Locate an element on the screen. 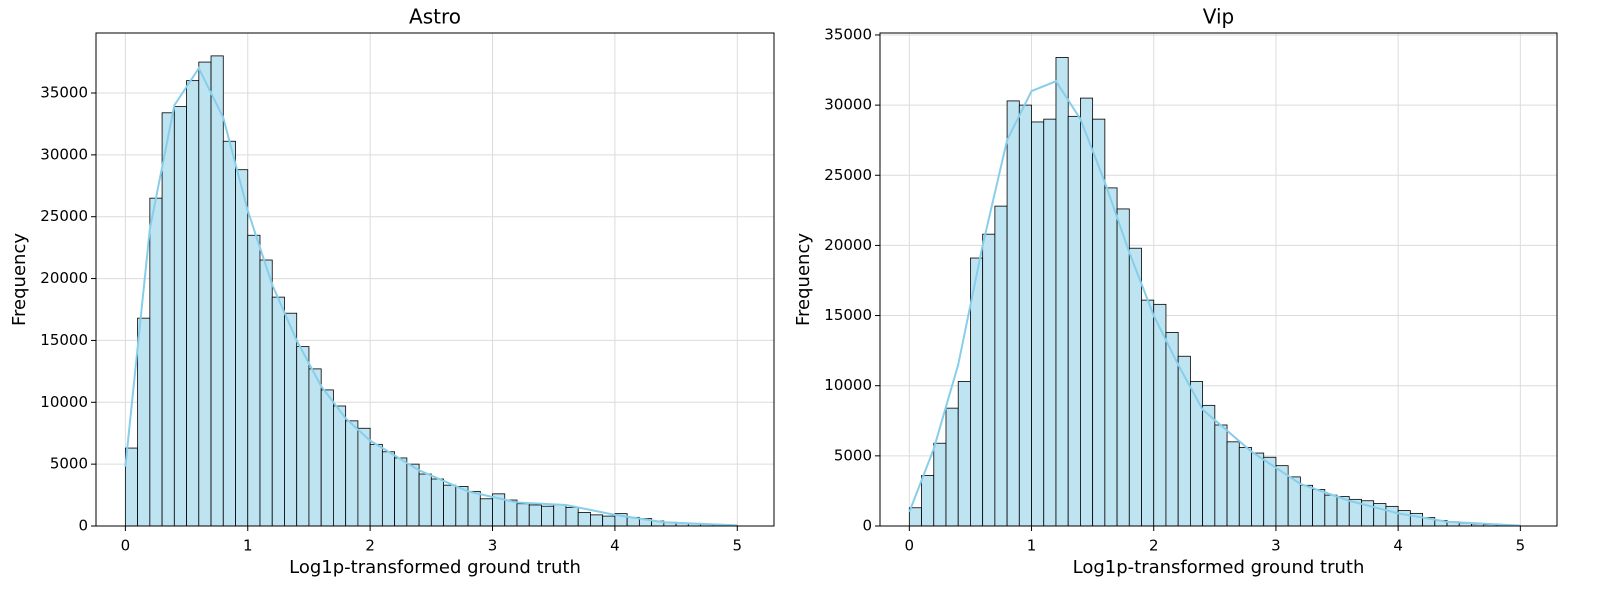 The height and width of the screenshot is (599, 1600). chart-title: Vip is located at coordinates (1219, 17).